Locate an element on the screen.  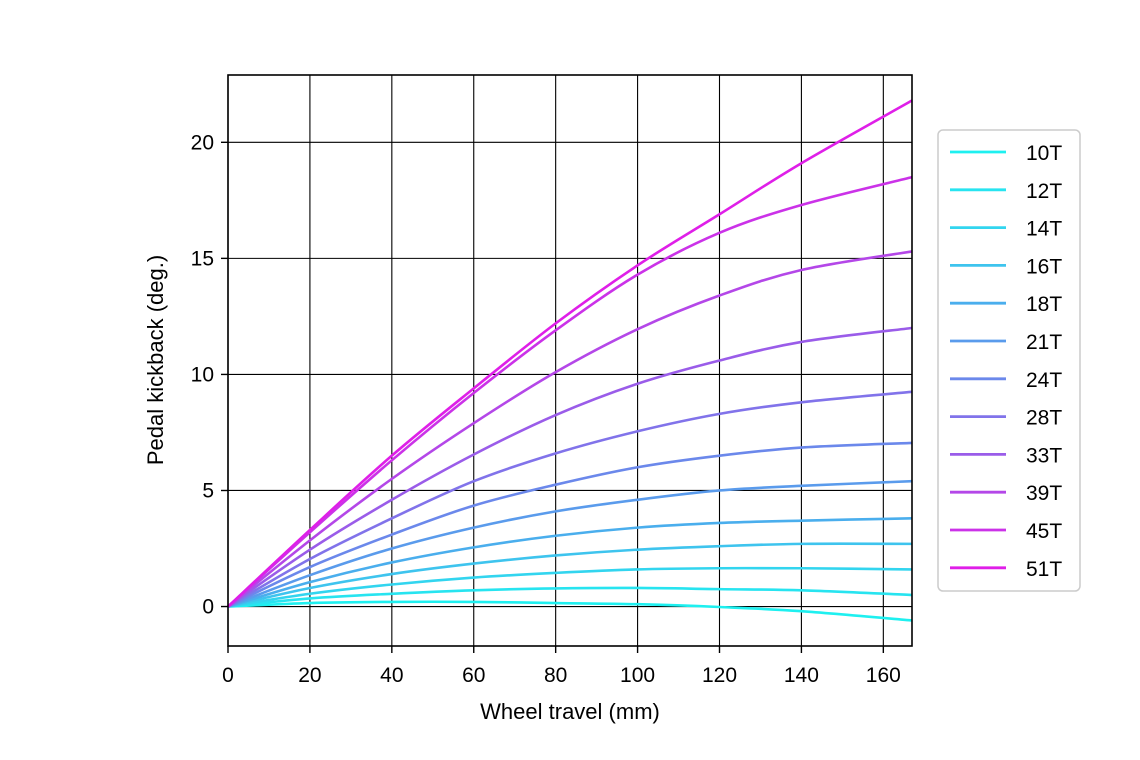
series-line-14T is located at coordinates (570, 587).